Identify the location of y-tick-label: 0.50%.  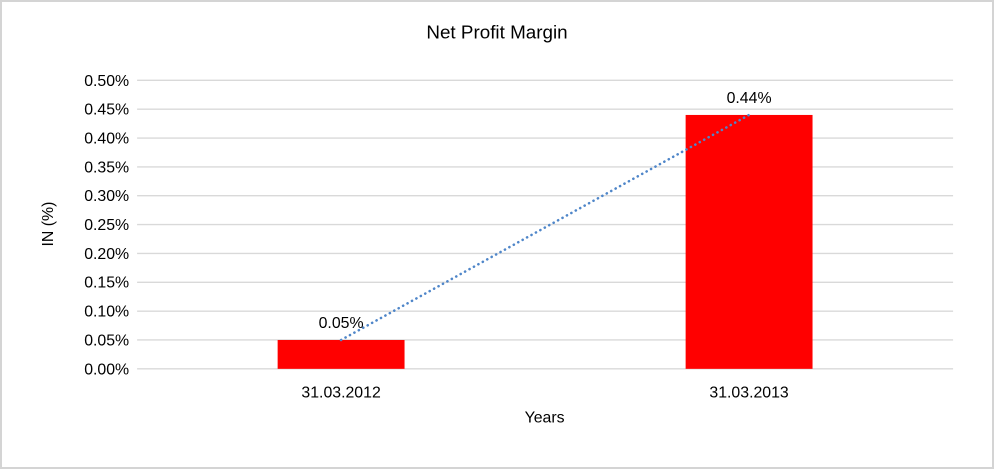
(106, 81).